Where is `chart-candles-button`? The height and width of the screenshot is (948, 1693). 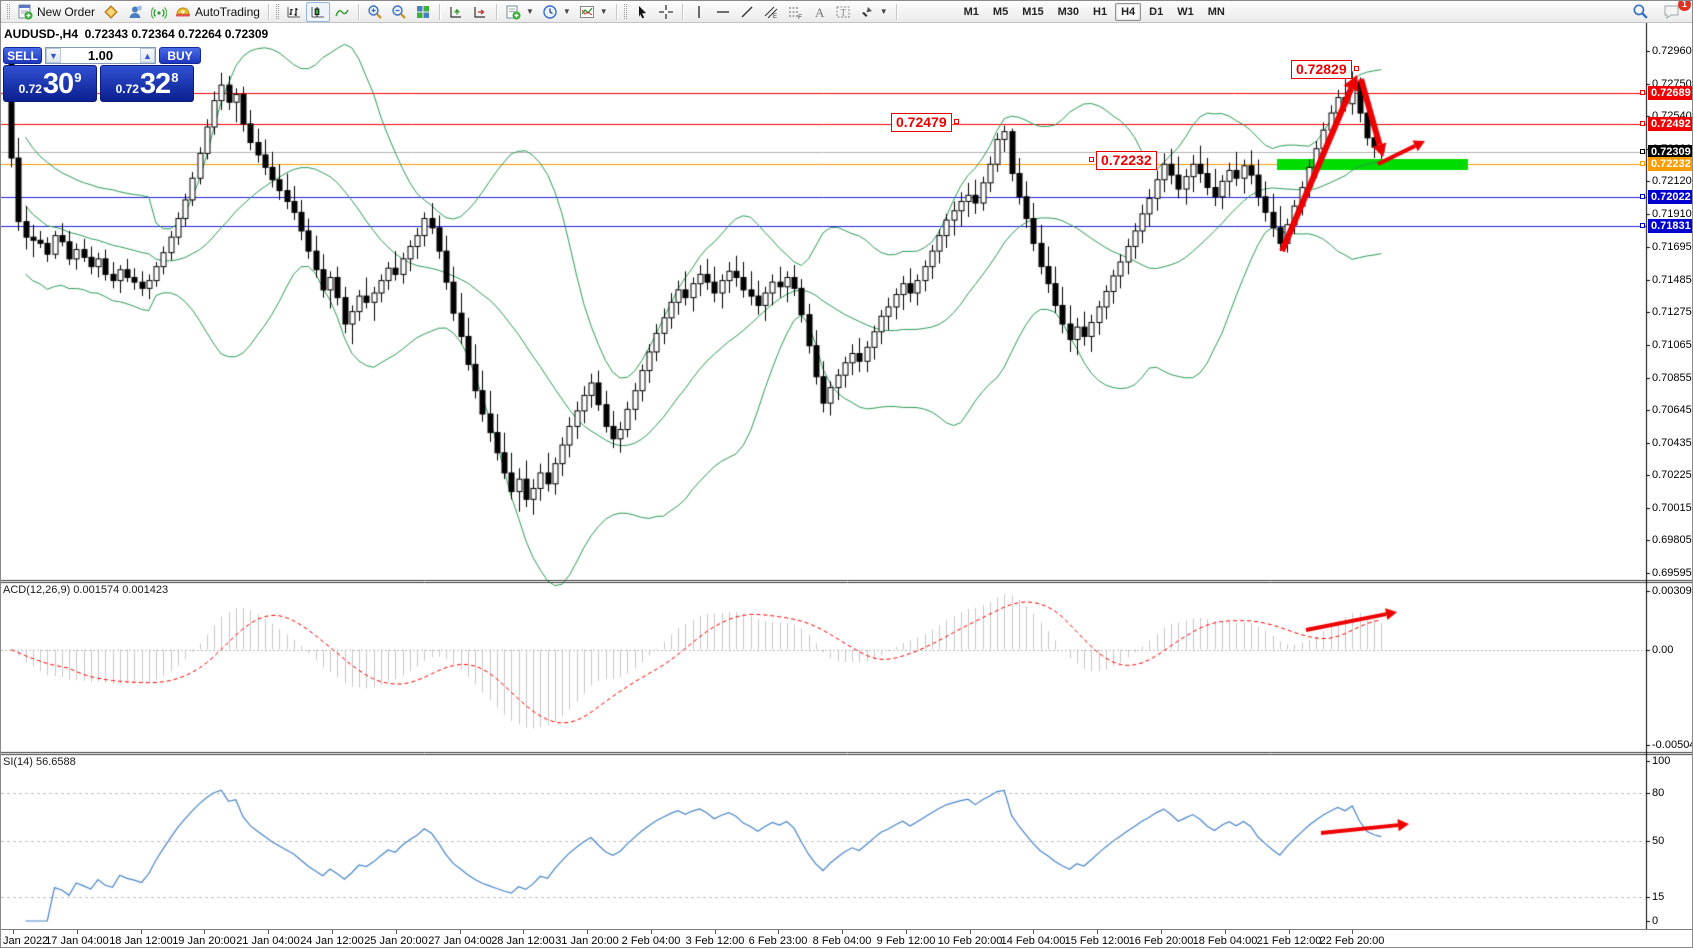 chart-candles-button is located at coordinates (317, 11).